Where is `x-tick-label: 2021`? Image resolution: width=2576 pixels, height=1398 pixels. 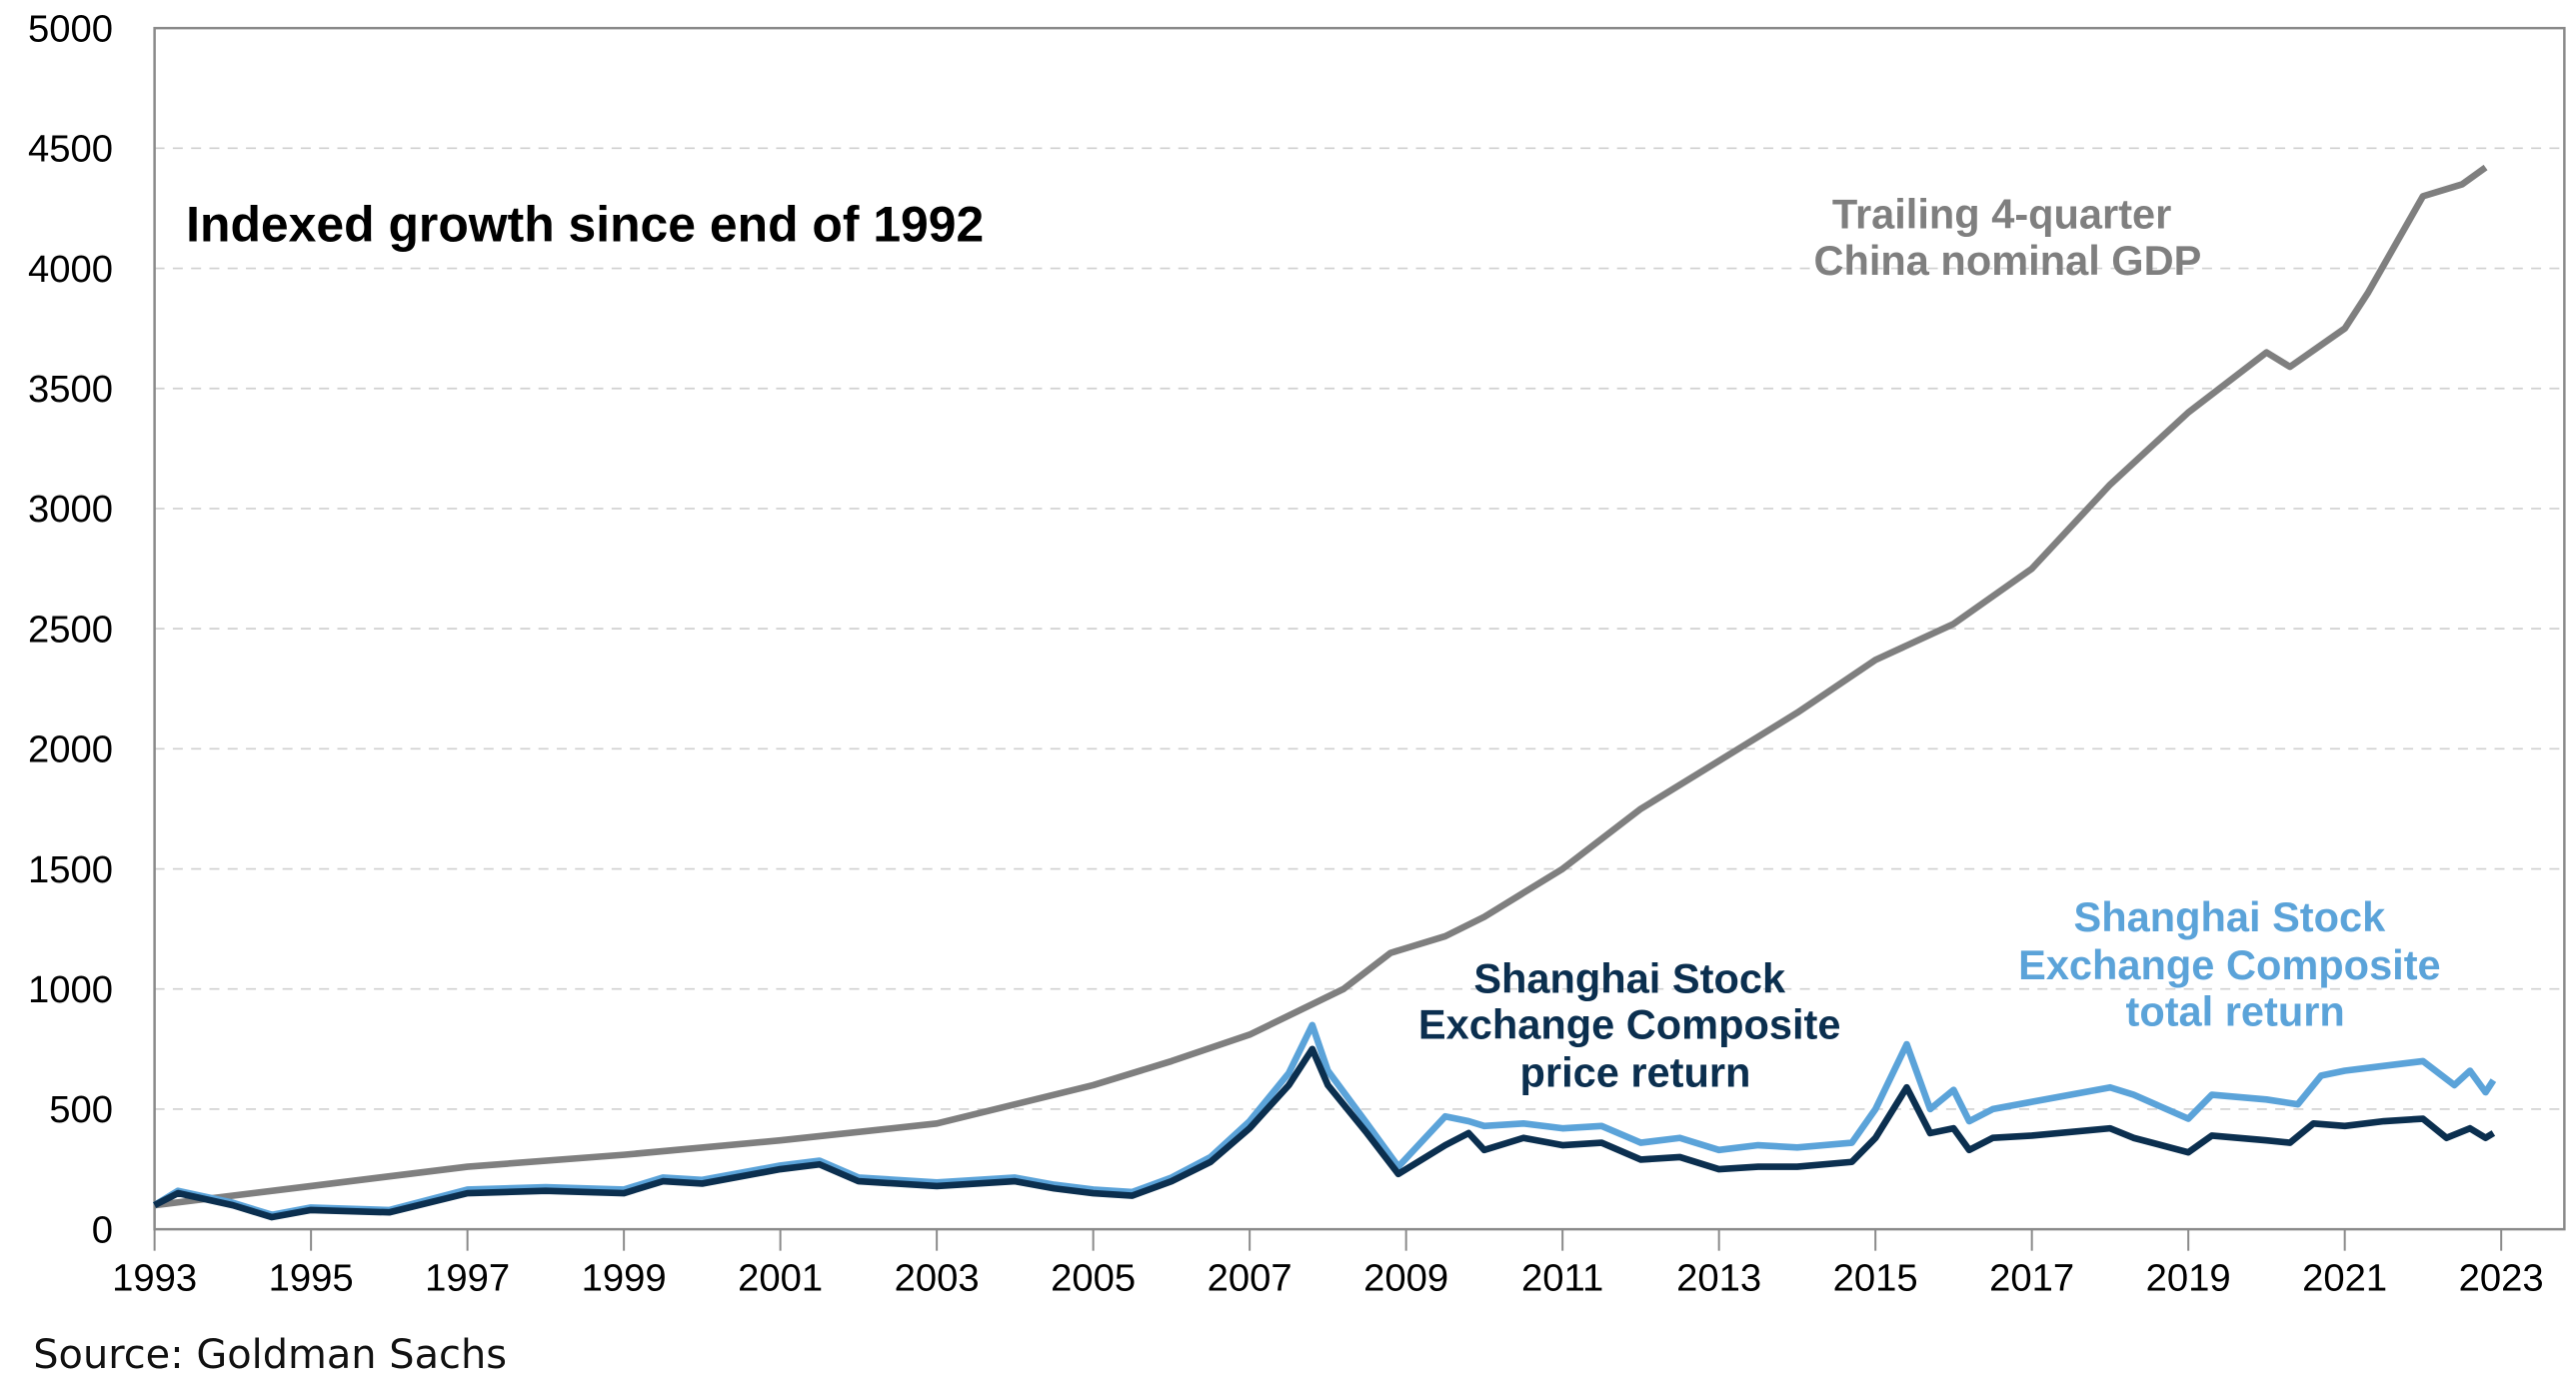 x-tick-label: 2021 is located at coordinates (2345, 1277).